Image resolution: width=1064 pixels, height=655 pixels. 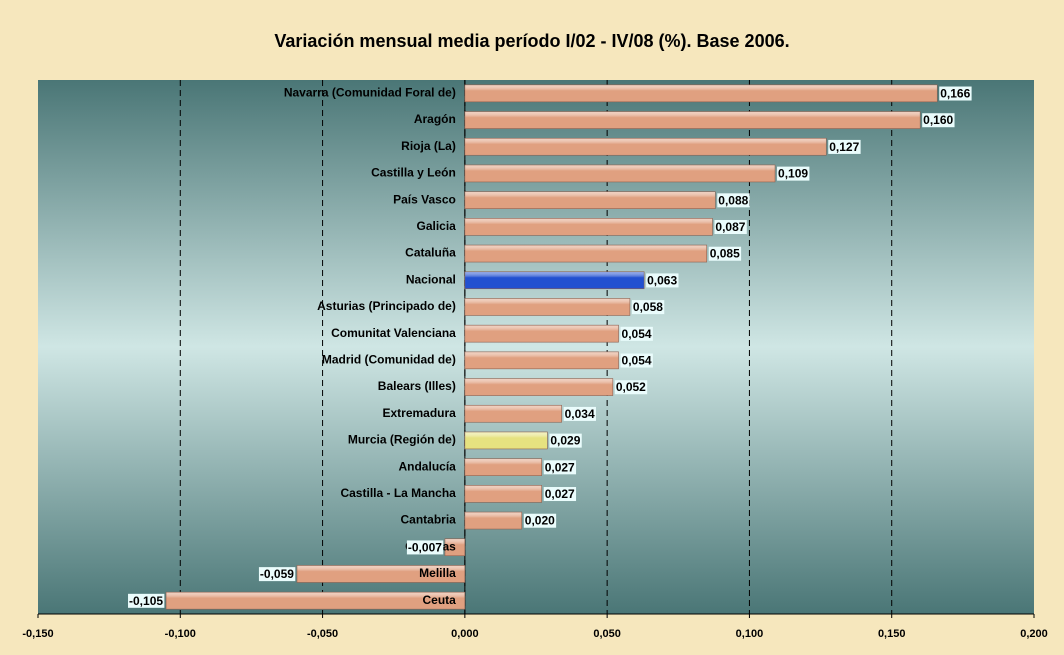 What do you see at coordinates (430, 253) in the screenshot?
I see `category-label: Cataluña` at bounding box center [430, 253].